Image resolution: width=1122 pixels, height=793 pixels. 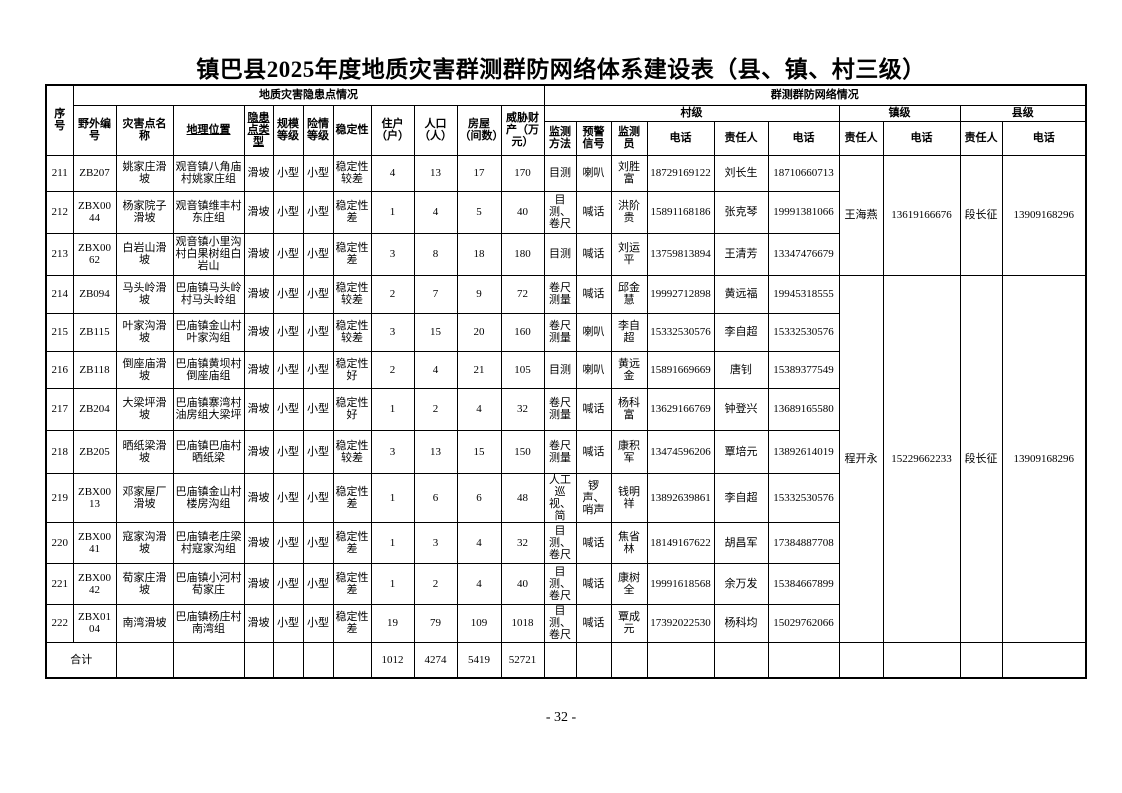 What do you see at coordinates (522, 623) in the screenshot?
I see `cell-property: 1018` at bounding box center [522, 623].